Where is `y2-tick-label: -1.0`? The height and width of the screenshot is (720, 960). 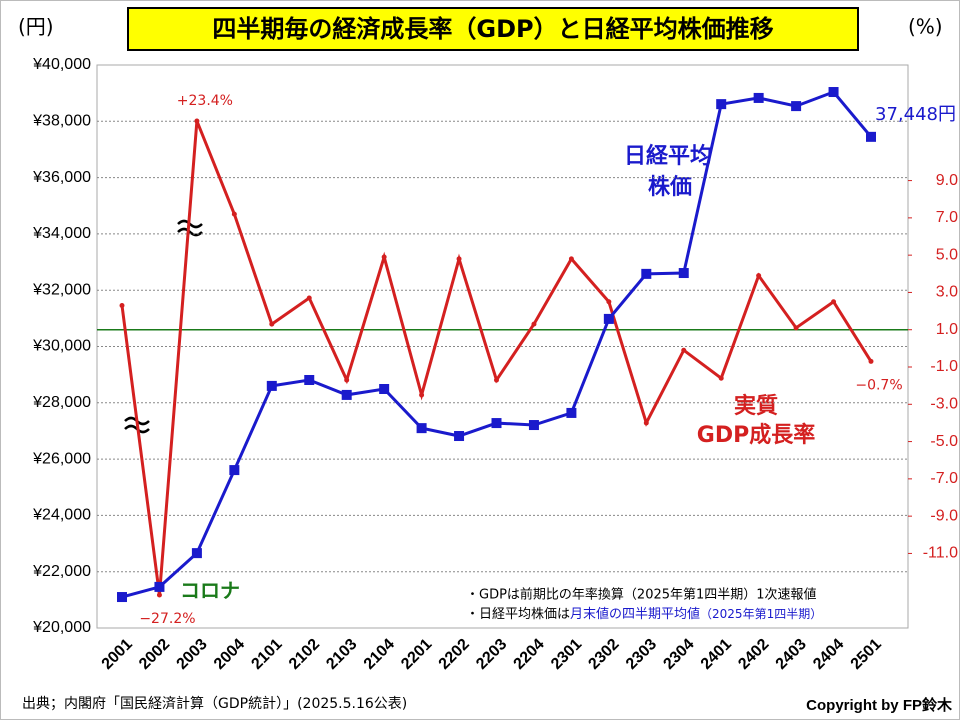 y2-tick-label: -1.0 is located at coordinates (944, 366).